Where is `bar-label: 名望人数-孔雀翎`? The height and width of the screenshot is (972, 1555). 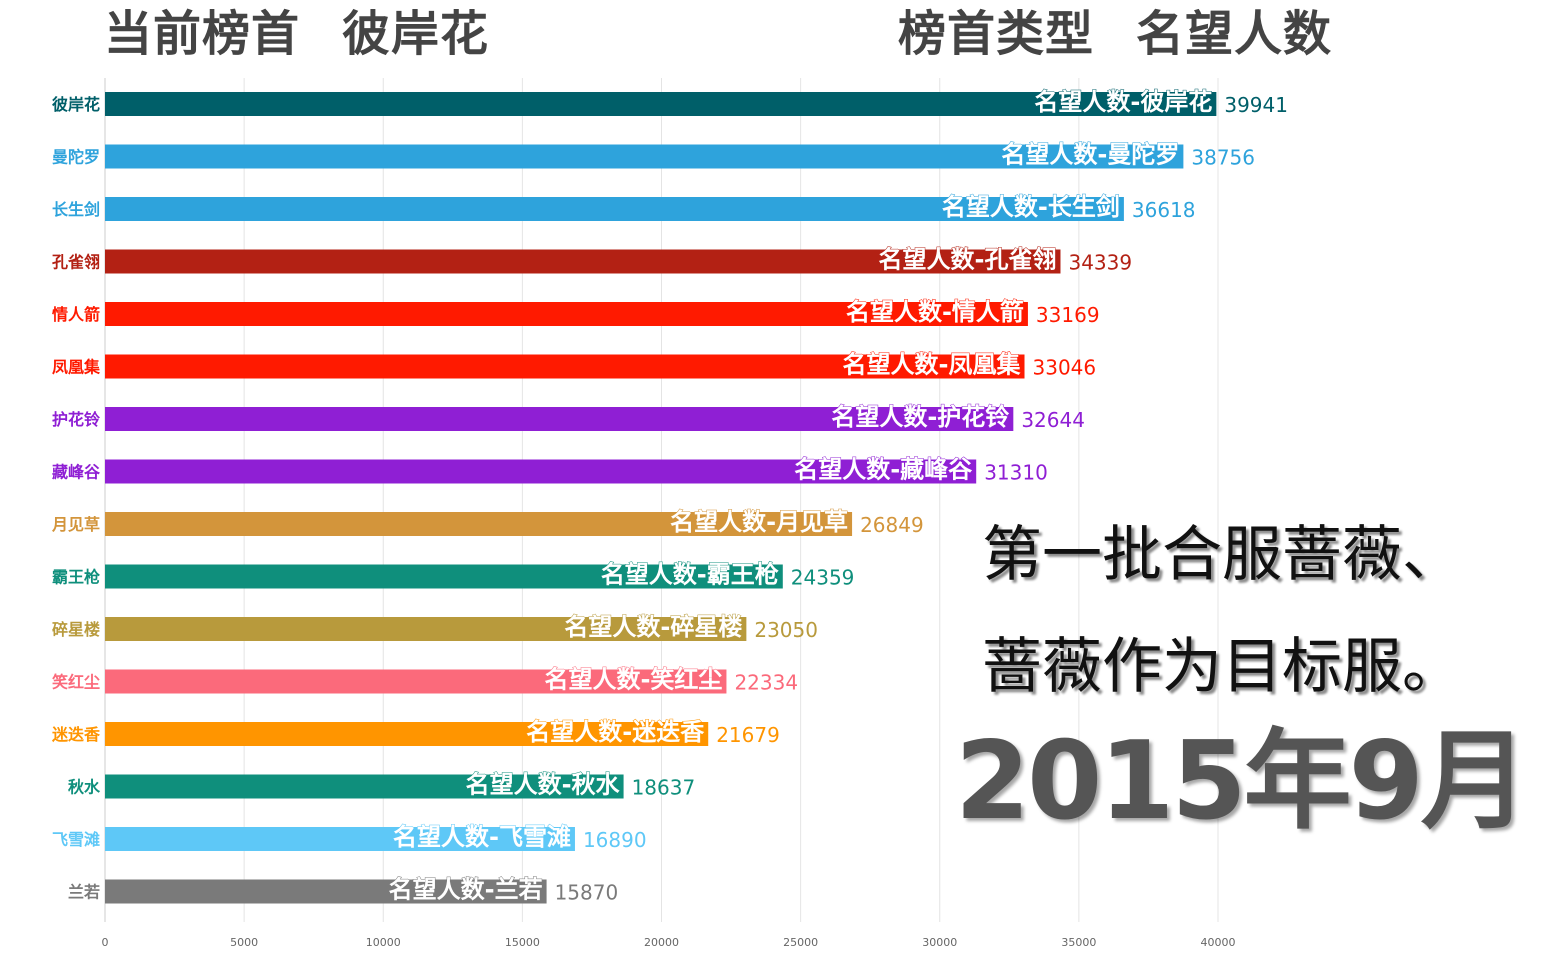 bar-label: 名望人数-孔雀翎 is located at coordinates (968, 260).